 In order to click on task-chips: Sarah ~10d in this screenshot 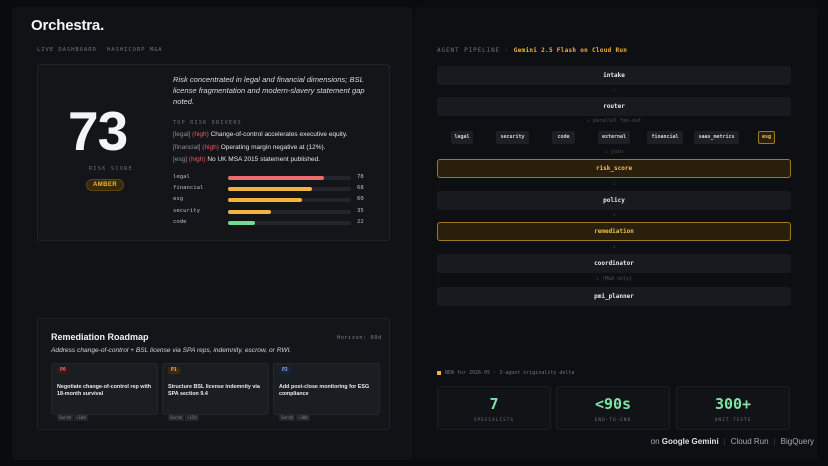, I will do `click(73, 413)`.